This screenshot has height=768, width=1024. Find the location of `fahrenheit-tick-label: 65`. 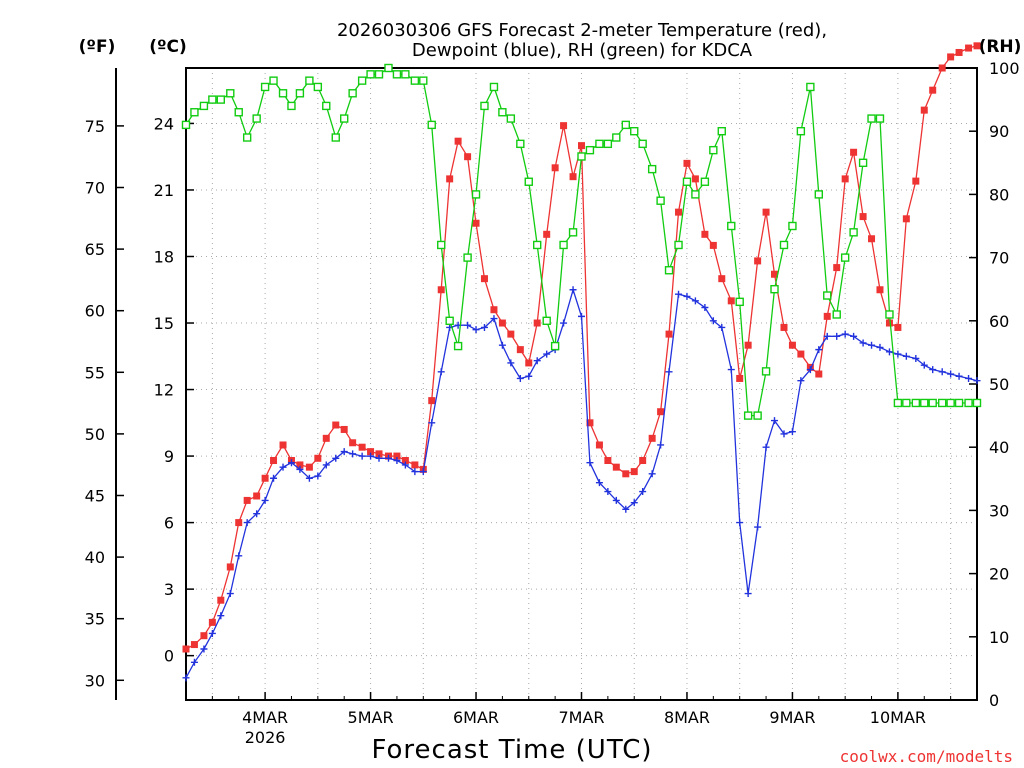

fahrenheit-tick-label: 65 is located at coordinates (95, 249).